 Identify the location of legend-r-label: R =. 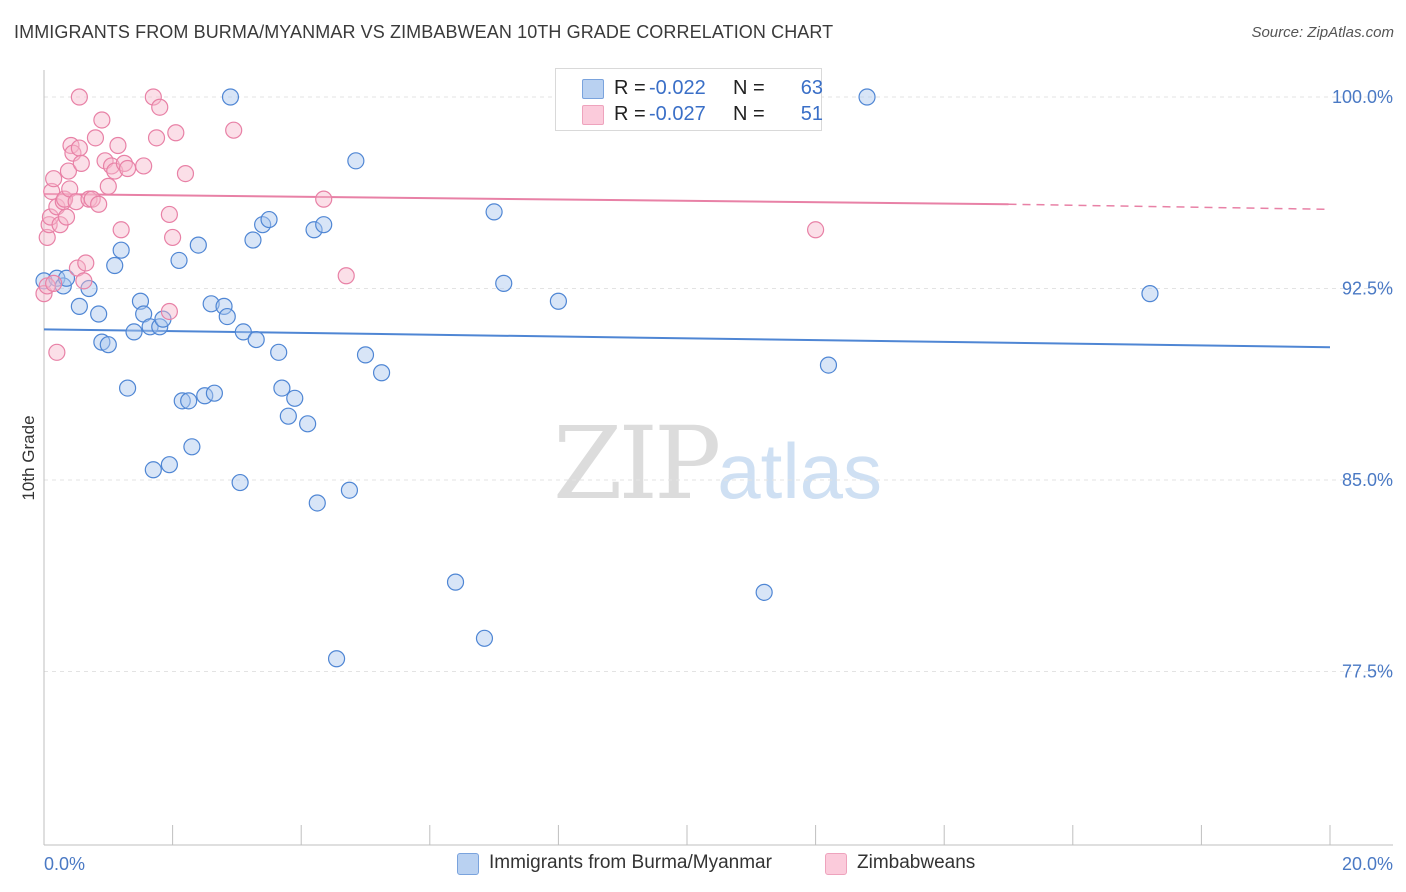
(630, 88).